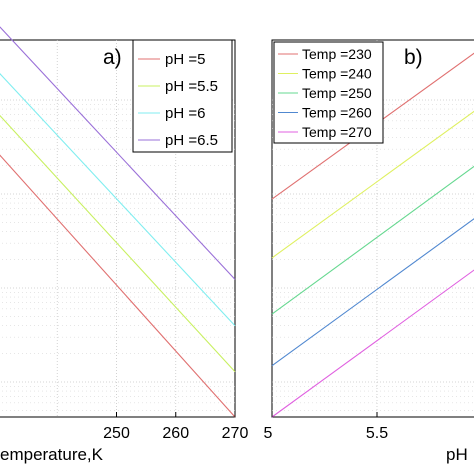  I want to click on panel-b-x-axis-label: pH, so click(457, 454).